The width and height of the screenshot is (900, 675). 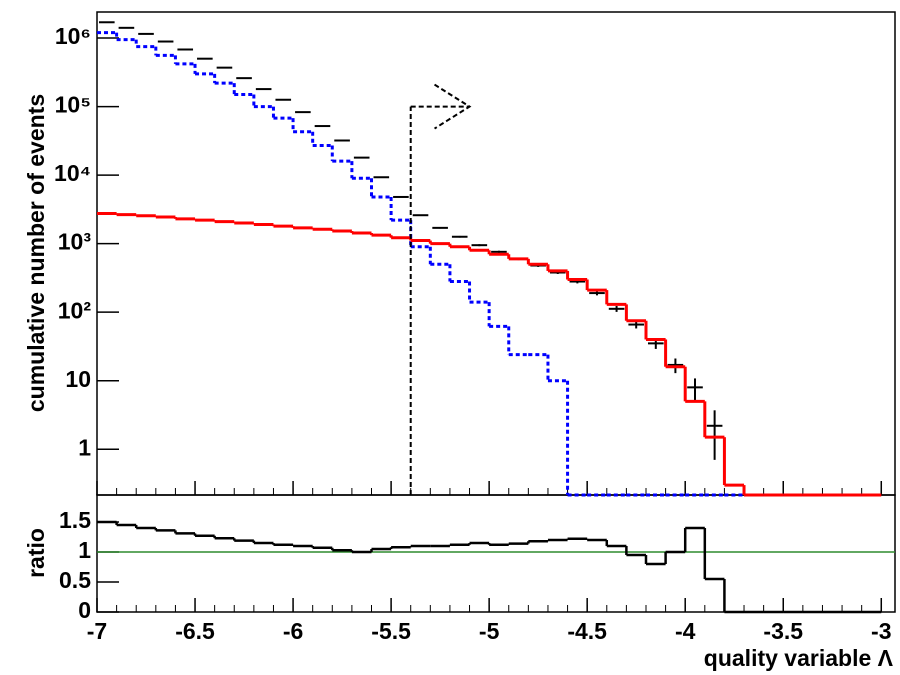 What do you see at coordinates (783, 631) in the screenshot?
I see `x-tick-label: -3.5` at bounding box center [783, 631].